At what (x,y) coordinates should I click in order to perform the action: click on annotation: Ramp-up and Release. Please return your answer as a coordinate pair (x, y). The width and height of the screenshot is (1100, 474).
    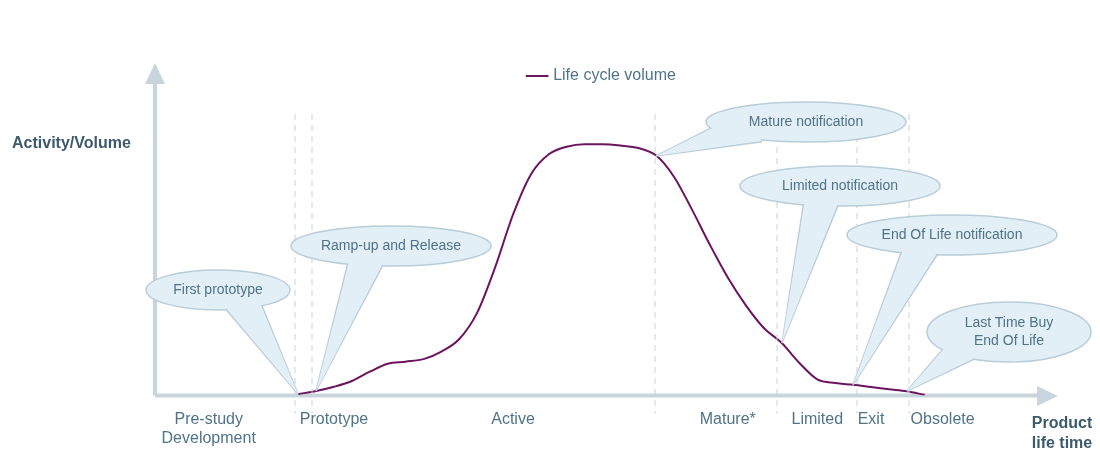
    Looking at the image, I should click on (391, 244).